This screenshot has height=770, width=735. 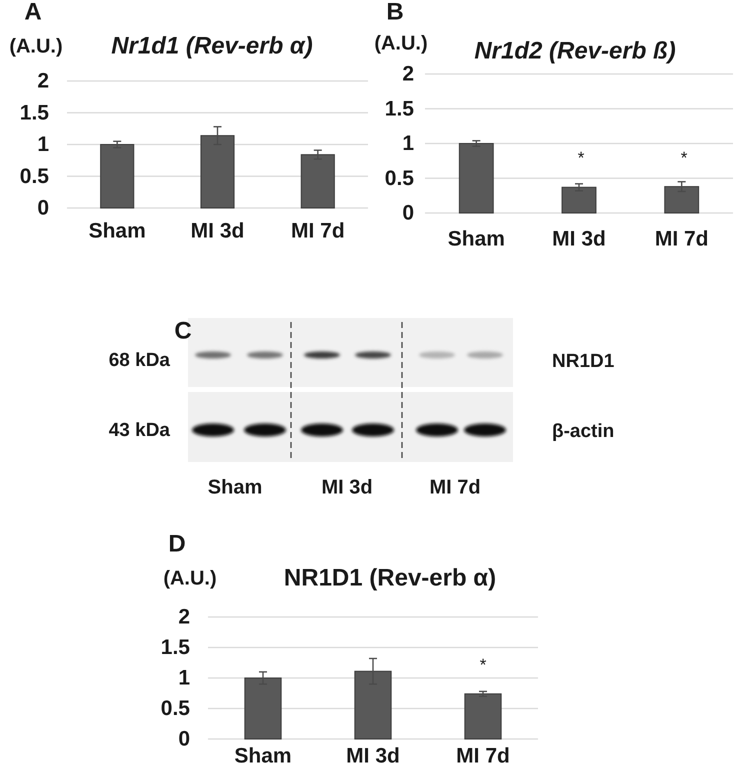 I want to click on text: MI 3d, so click(x=347, y=487).